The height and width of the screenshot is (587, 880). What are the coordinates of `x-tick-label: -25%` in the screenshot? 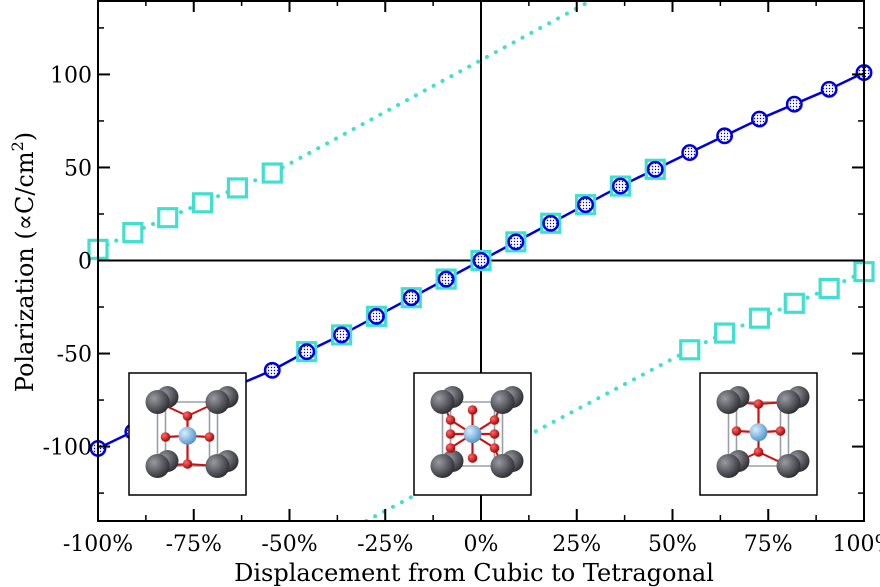 It's located at (385, 544).